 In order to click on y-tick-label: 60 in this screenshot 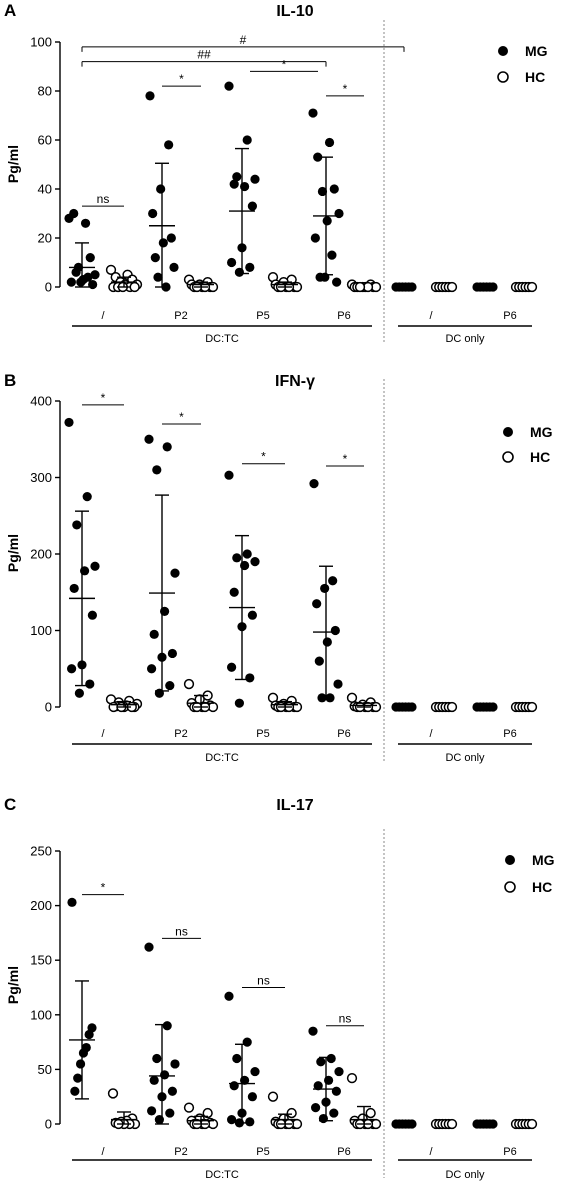, I will do `click(45, 140)`.